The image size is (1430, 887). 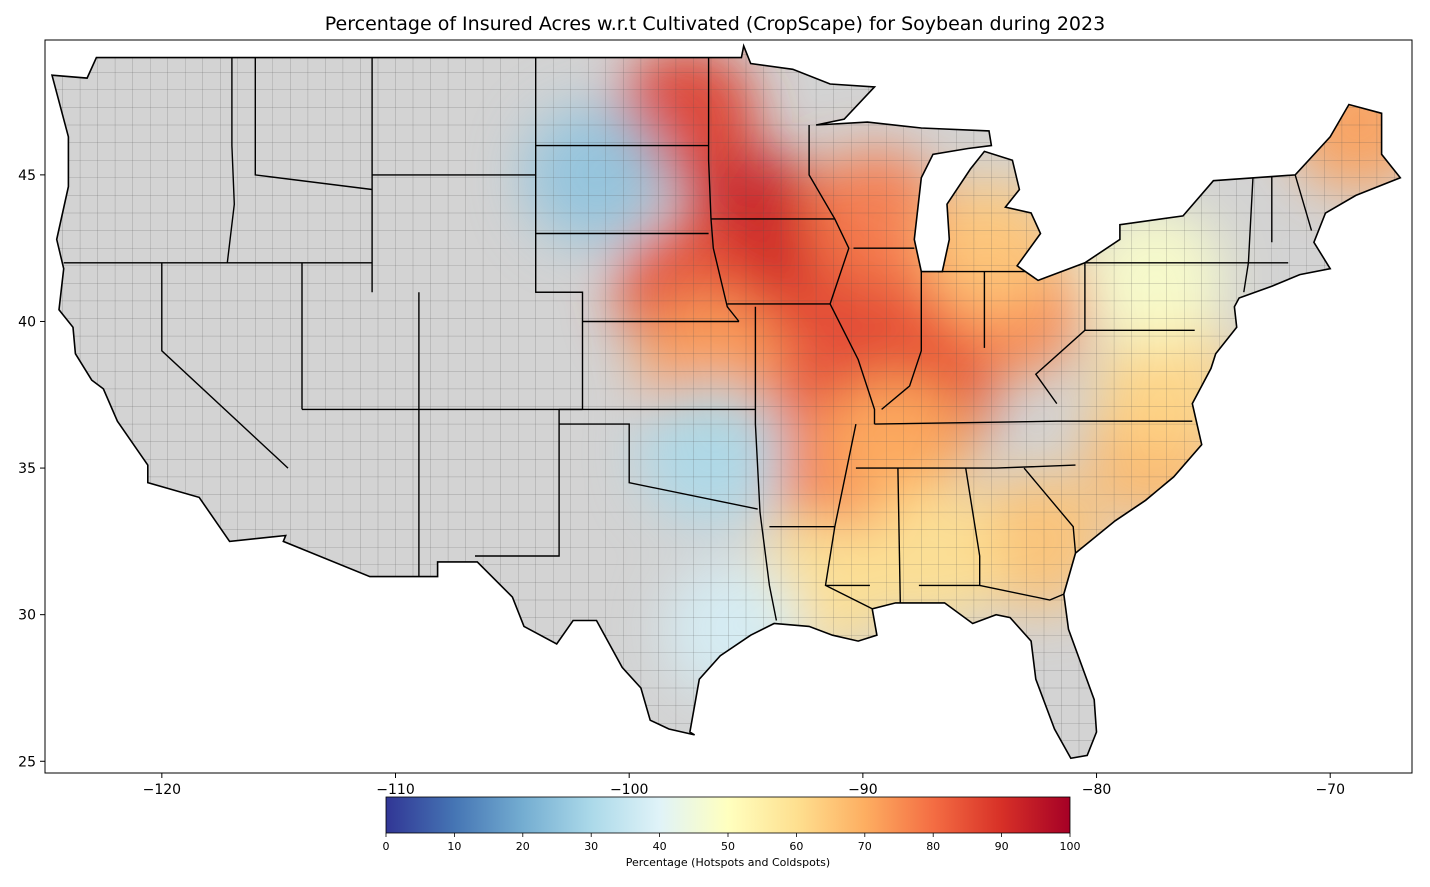 I want to click on colorbar-tick-label: 20, so click(x=523, y=846).